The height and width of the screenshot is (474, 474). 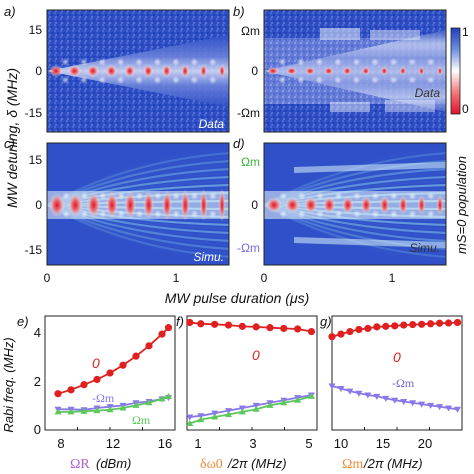 I want to click on panel-d-tag: Simu., so click(x=424, y=248).